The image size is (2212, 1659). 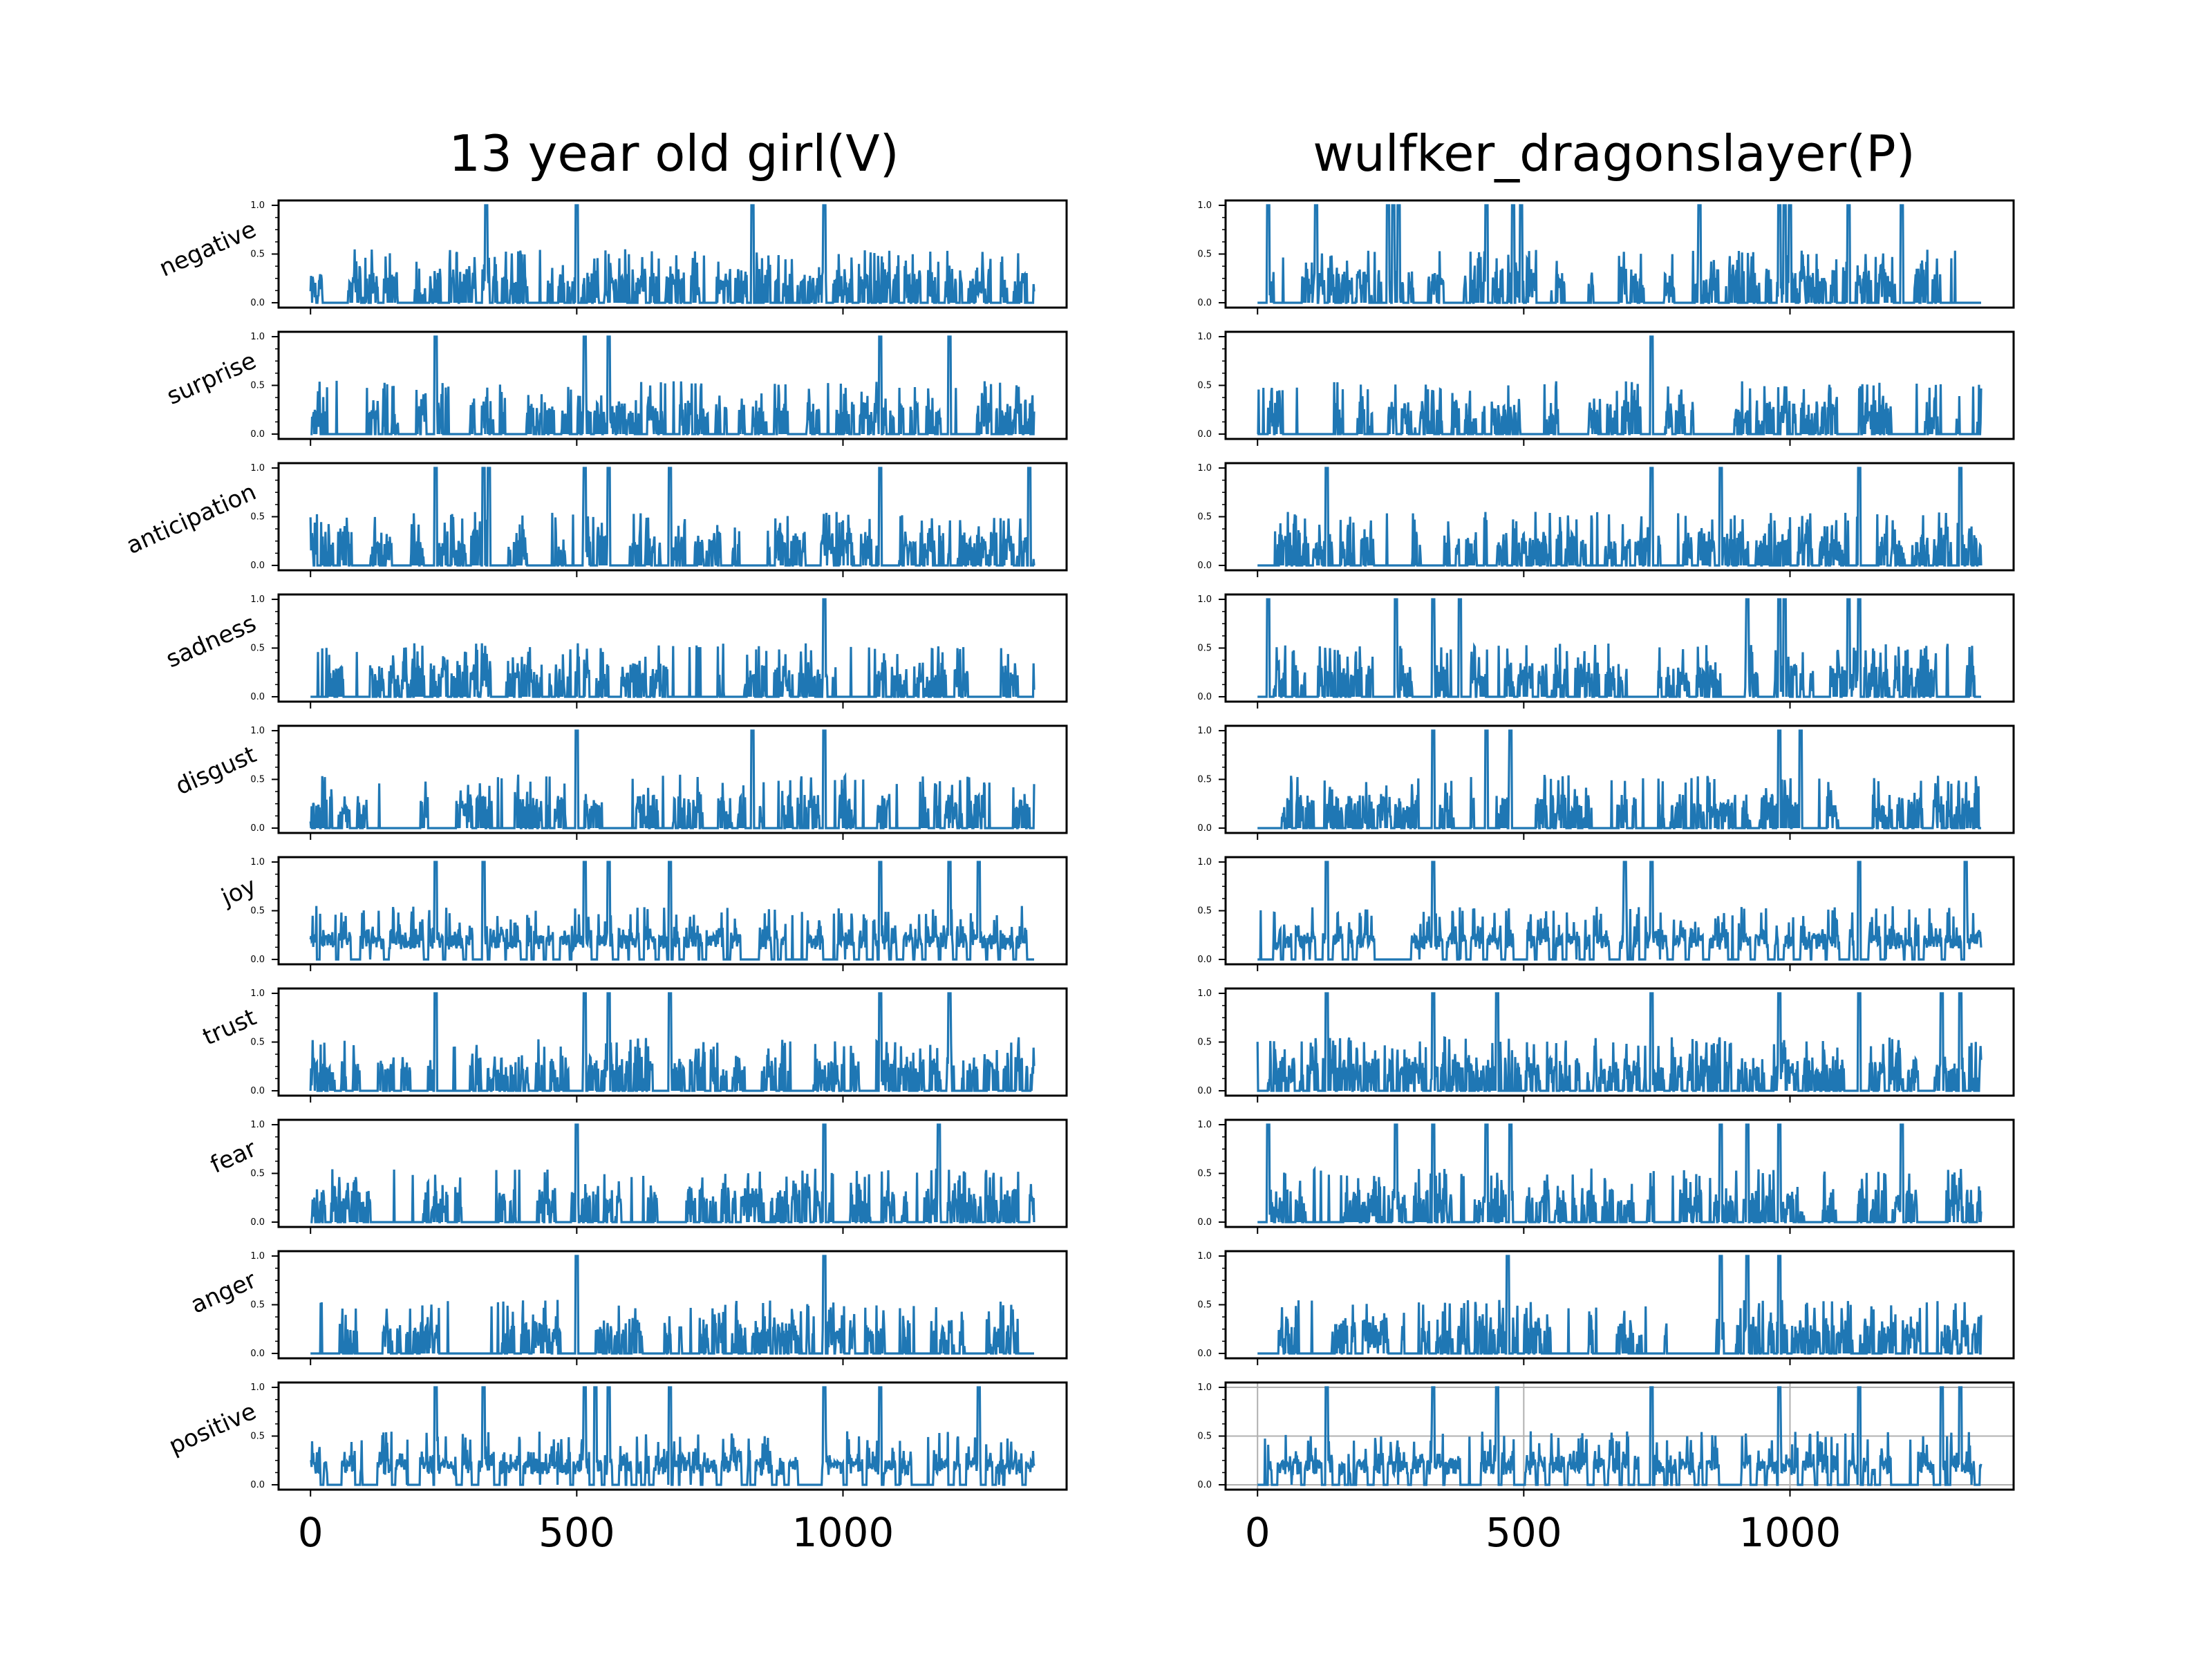 I want to click on row-label-disgust: disgust, so click(x=216, y=771).